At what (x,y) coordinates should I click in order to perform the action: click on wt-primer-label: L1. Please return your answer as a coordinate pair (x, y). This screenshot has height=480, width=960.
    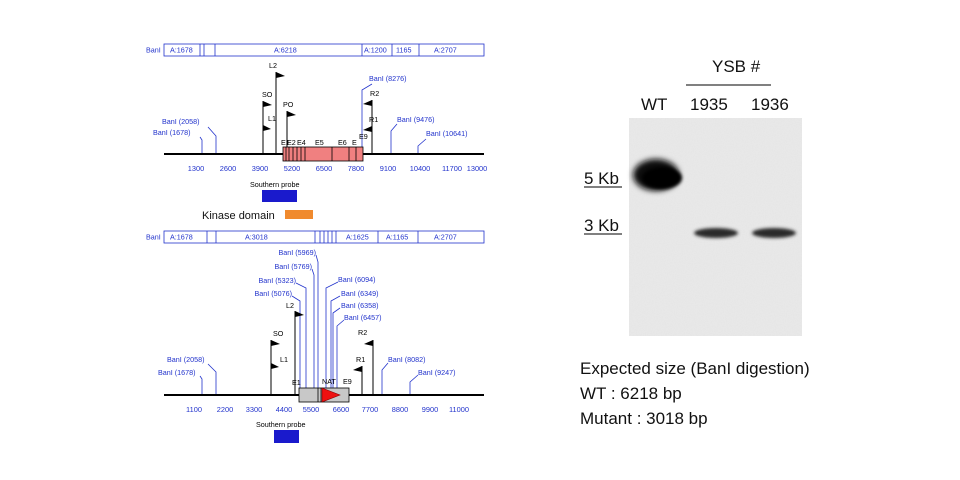
    Looking at the image, I should click on (272, 118).